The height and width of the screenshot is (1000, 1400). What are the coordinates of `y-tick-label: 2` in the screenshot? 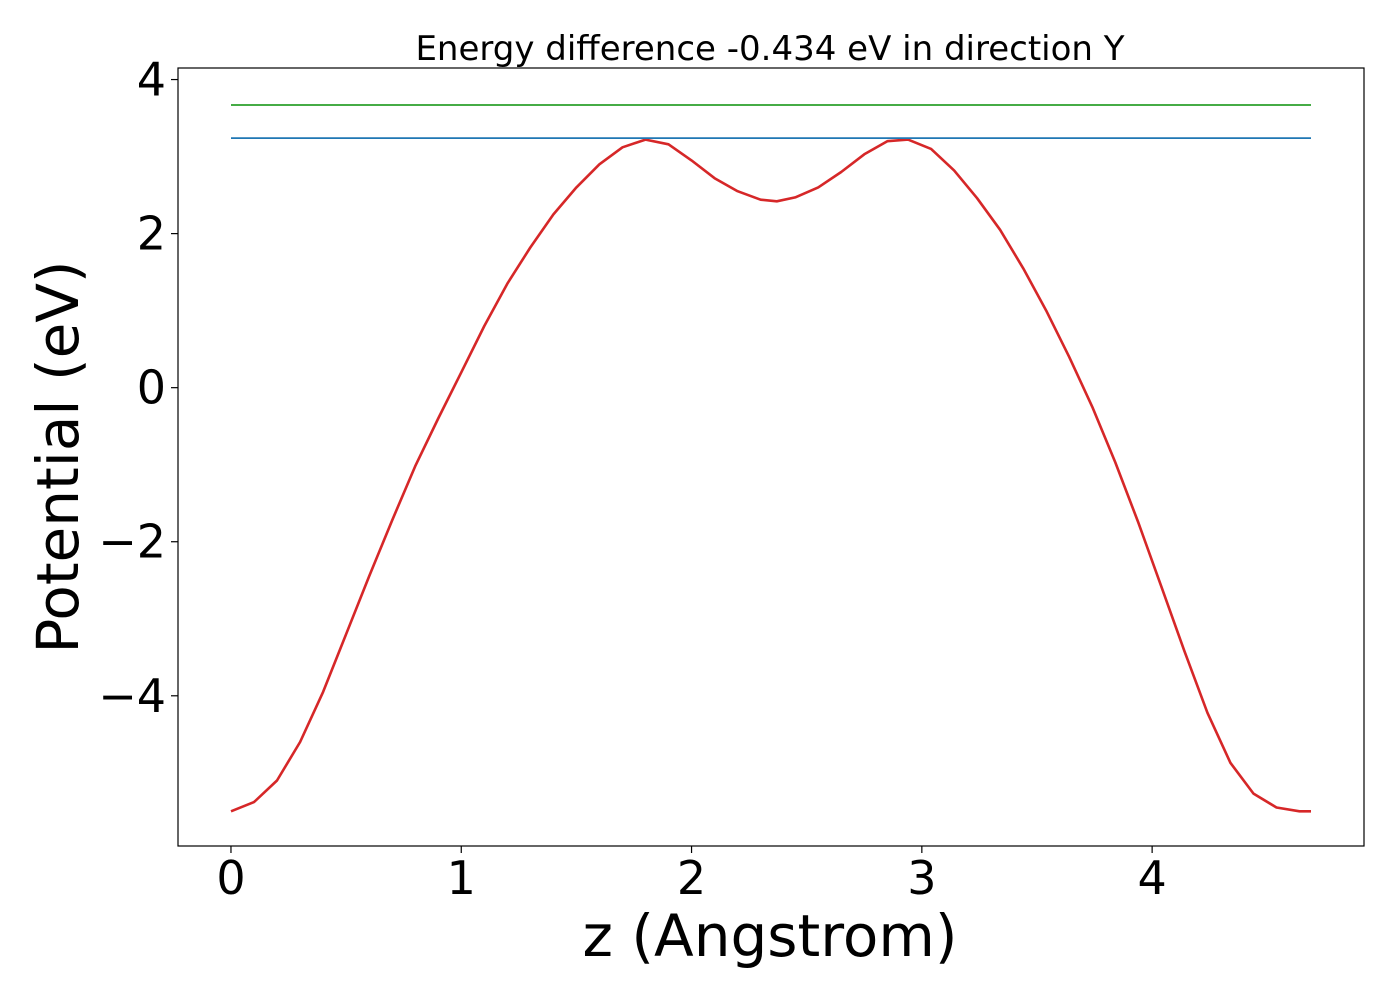 It's located at (151, 234).